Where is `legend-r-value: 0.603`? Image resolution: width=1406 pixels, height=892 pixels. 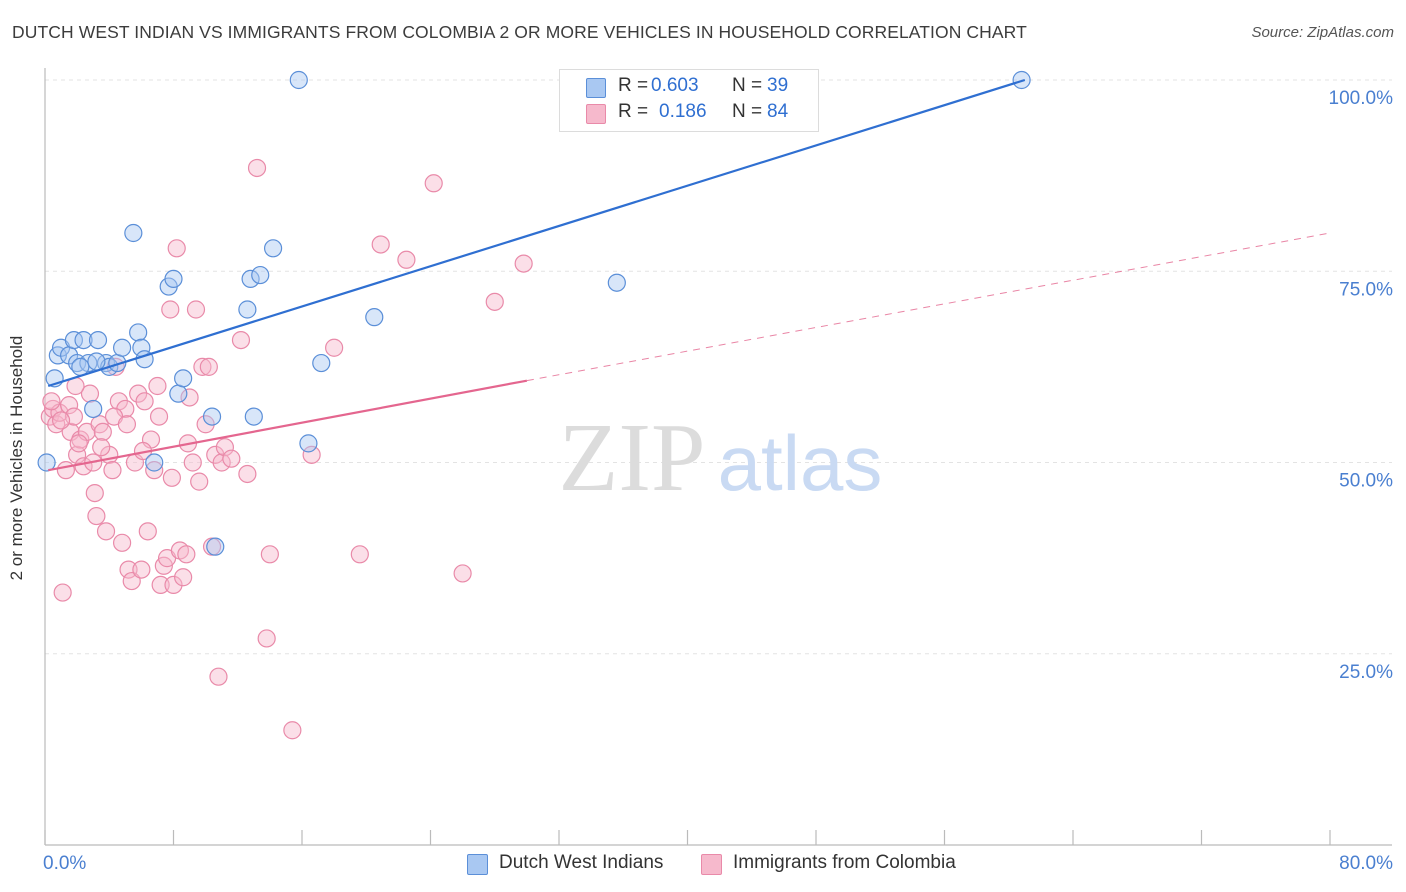 legend-r-value: 0.603 is located at coordinates (675, 85).